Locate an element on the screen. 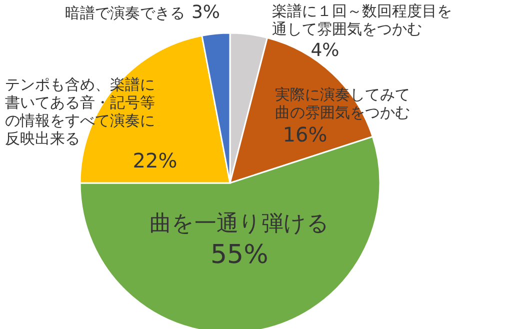 The width and height of the screenshot is (514, 329). data-label: 16% is located at coordinates (305, 134).